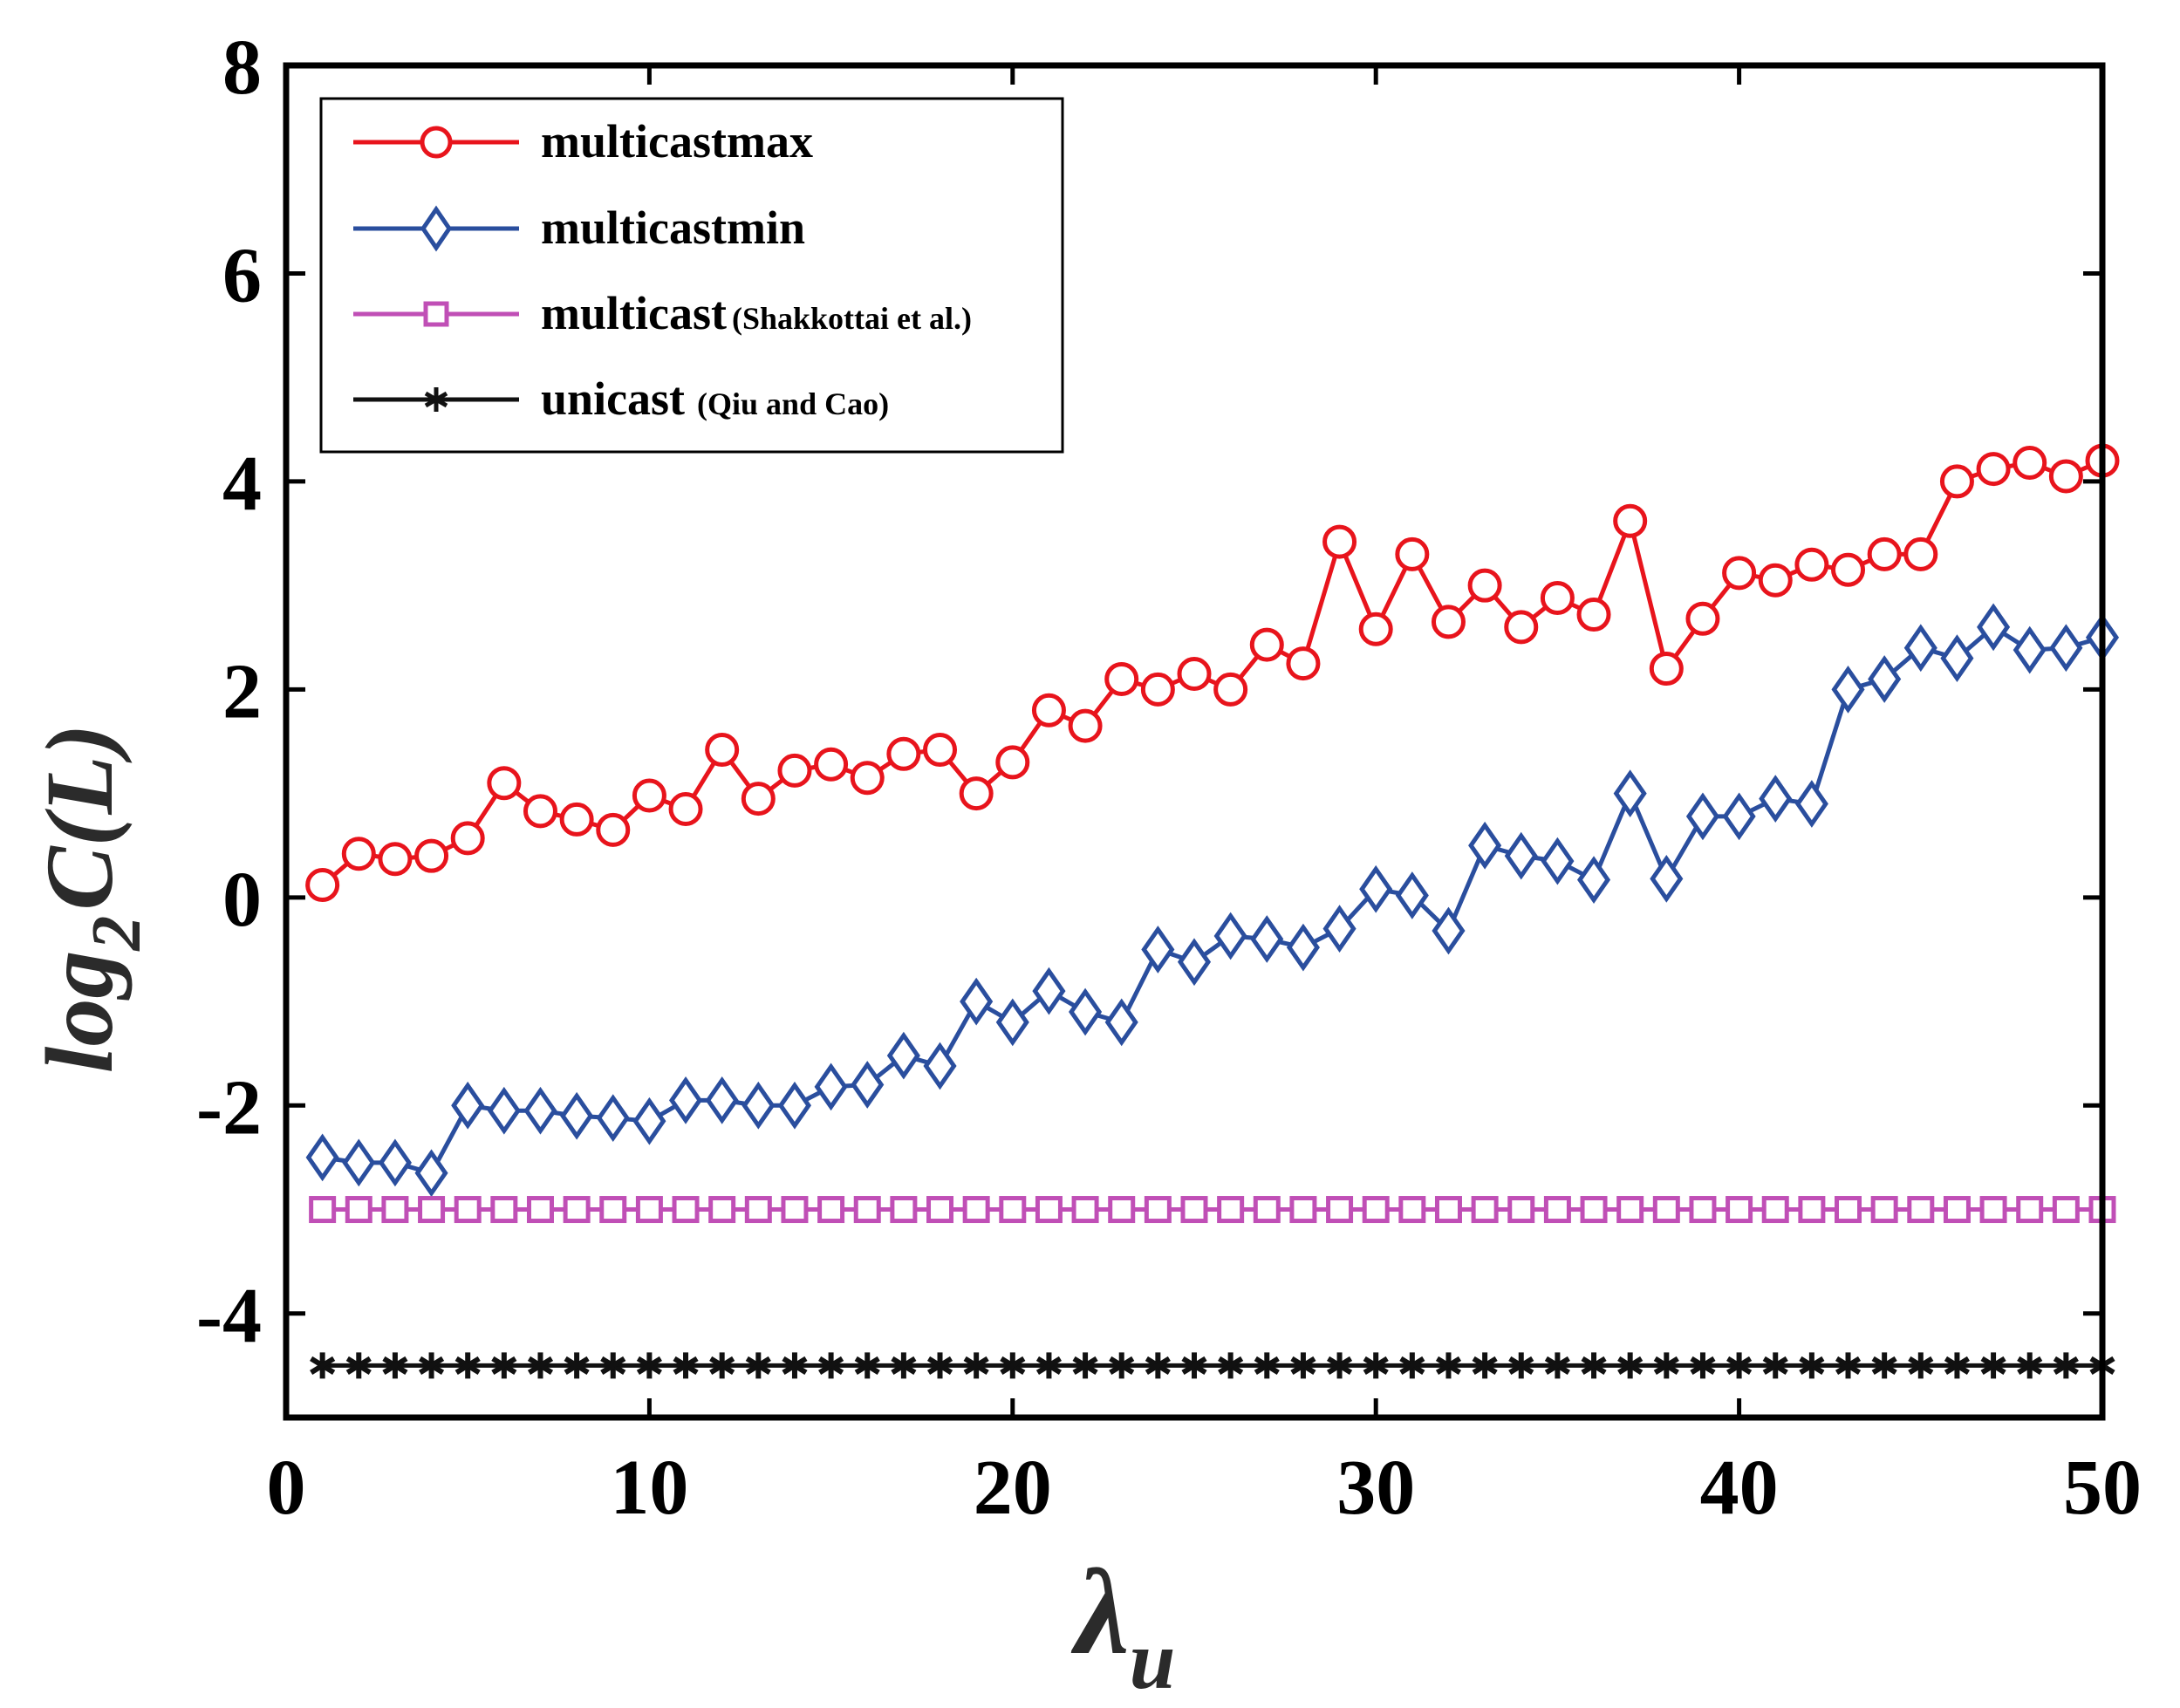  I want to click on x-axis-label: λu, so click(1123, 1626).